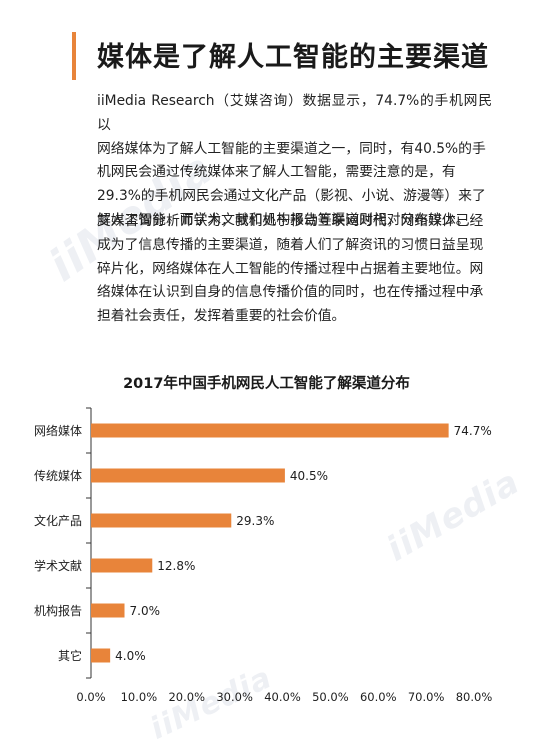  Describe the element at coordinates (145, 611) in the screenshot. I see `value-label: 7.0%` at that location.